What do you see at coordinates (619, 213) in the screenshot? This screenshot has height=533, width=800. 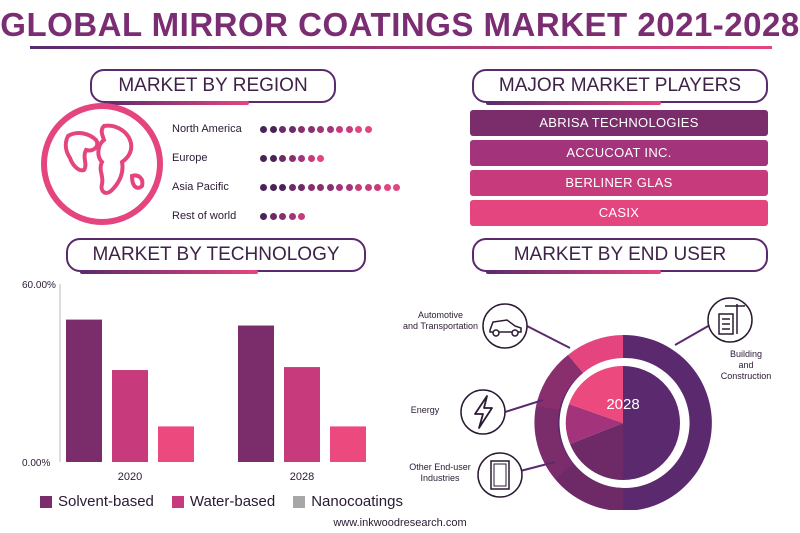 I see `player-item: CASIX` at bounding box center [619, 213].